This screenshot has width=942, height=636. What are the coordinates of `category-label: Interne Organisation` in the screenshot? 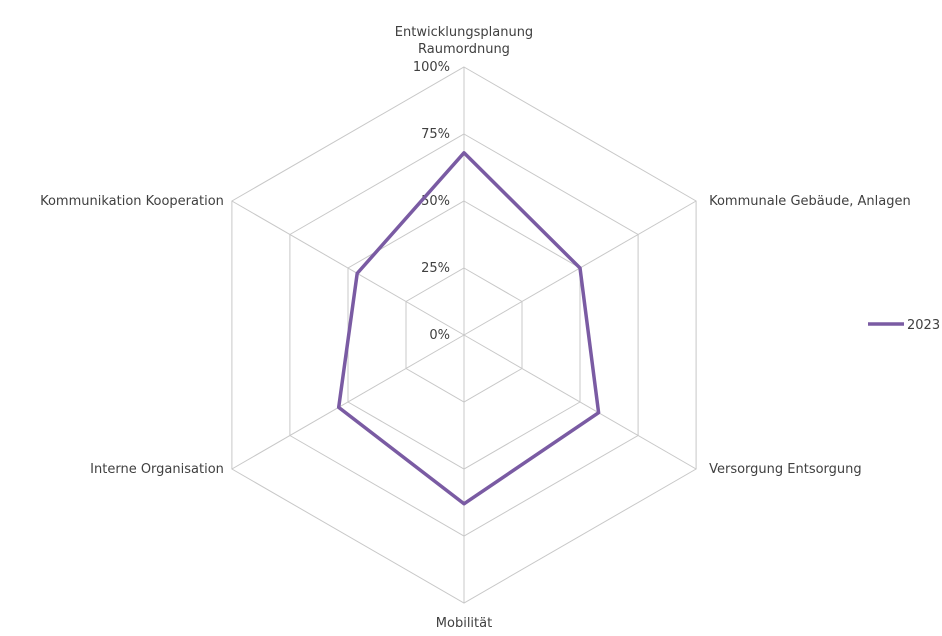 It's located at (157, 469).